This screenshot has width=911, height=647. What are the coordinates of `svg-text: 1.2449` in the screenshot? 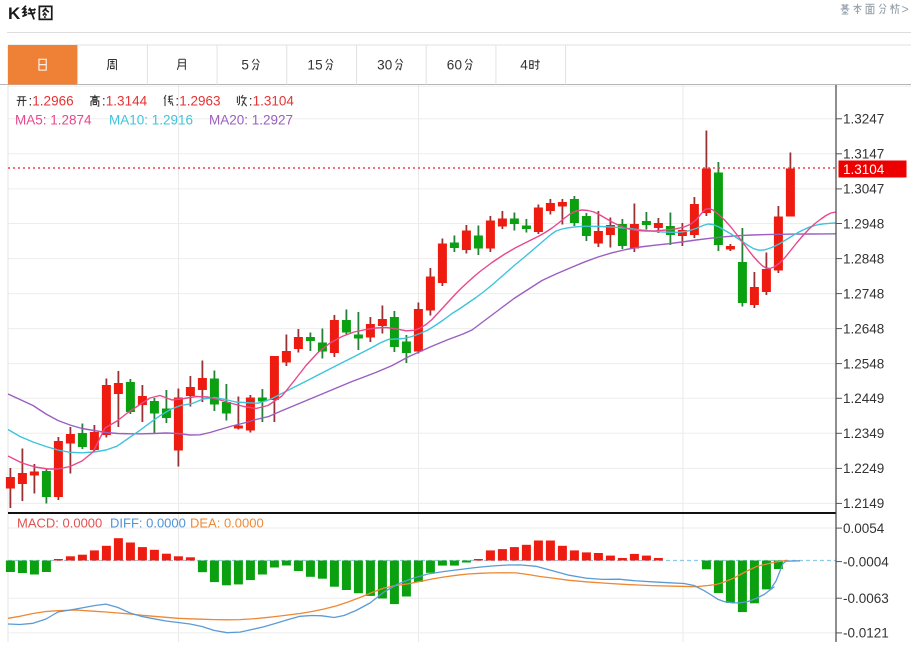 It's located at (863, 398).